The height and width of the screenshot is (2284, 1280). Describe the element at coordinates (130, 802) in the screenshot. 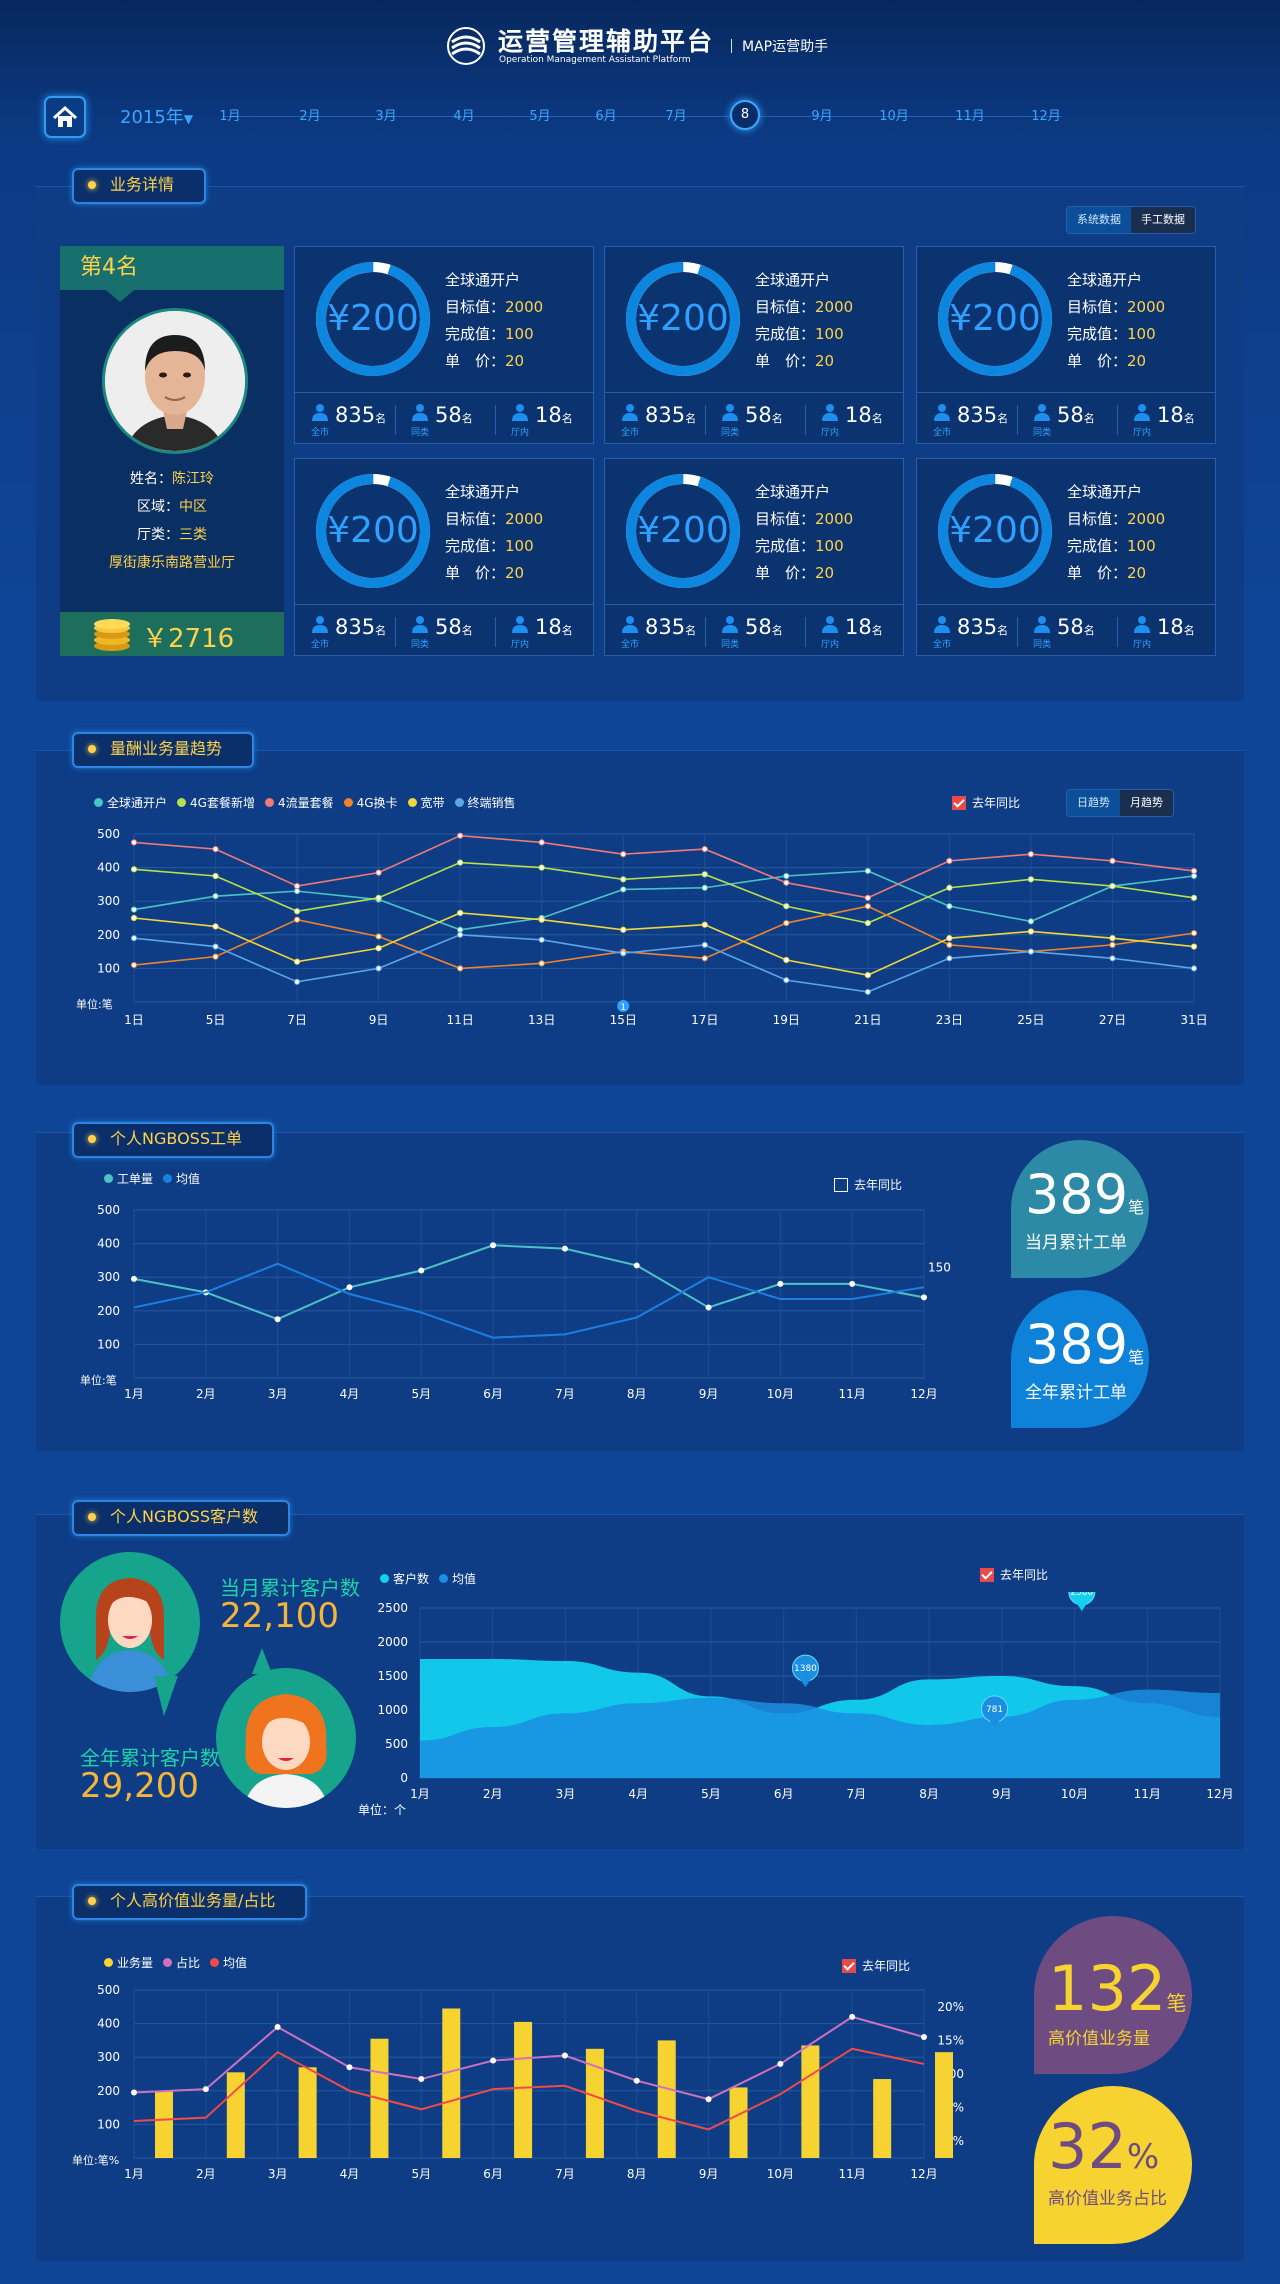

I see `legend-item: 全球通开户` at that location.